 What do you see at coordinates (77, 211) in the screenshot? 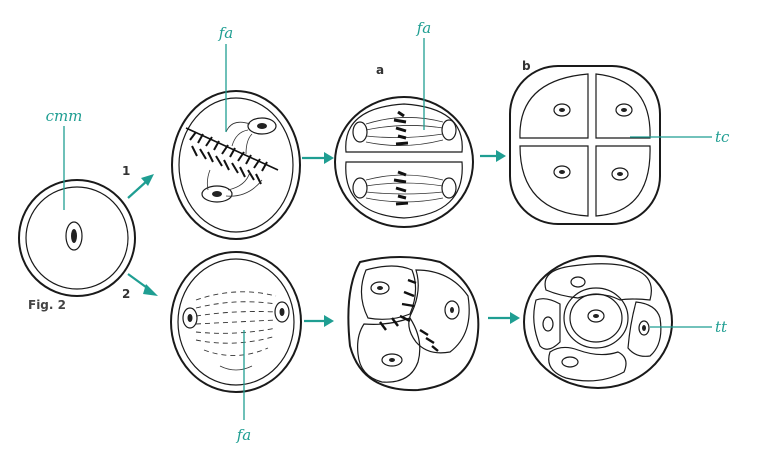
I see `mother-cell` at bounding box center [77, 211].